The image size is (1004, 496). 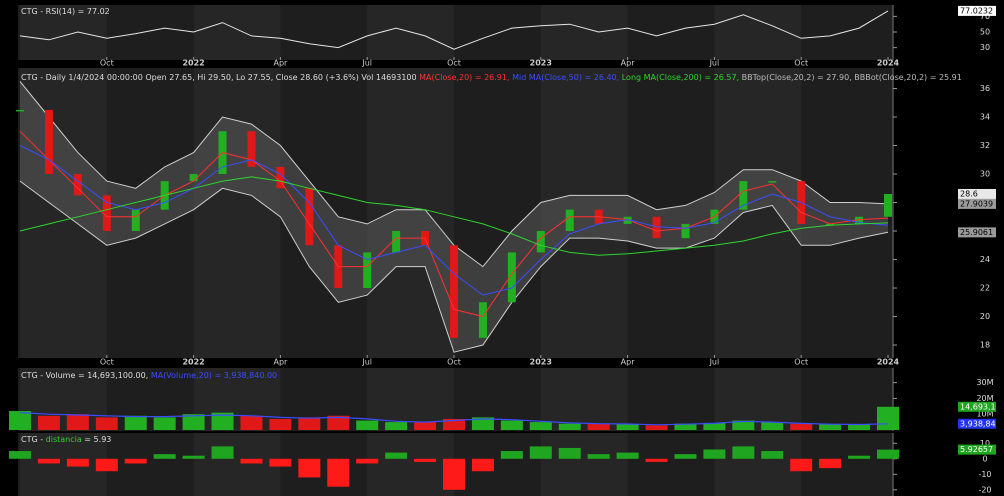 What do you see at coordinates (984, 474) in the screenshot?
I see `y-tick-label: -10` at bounding box center [984, 474].